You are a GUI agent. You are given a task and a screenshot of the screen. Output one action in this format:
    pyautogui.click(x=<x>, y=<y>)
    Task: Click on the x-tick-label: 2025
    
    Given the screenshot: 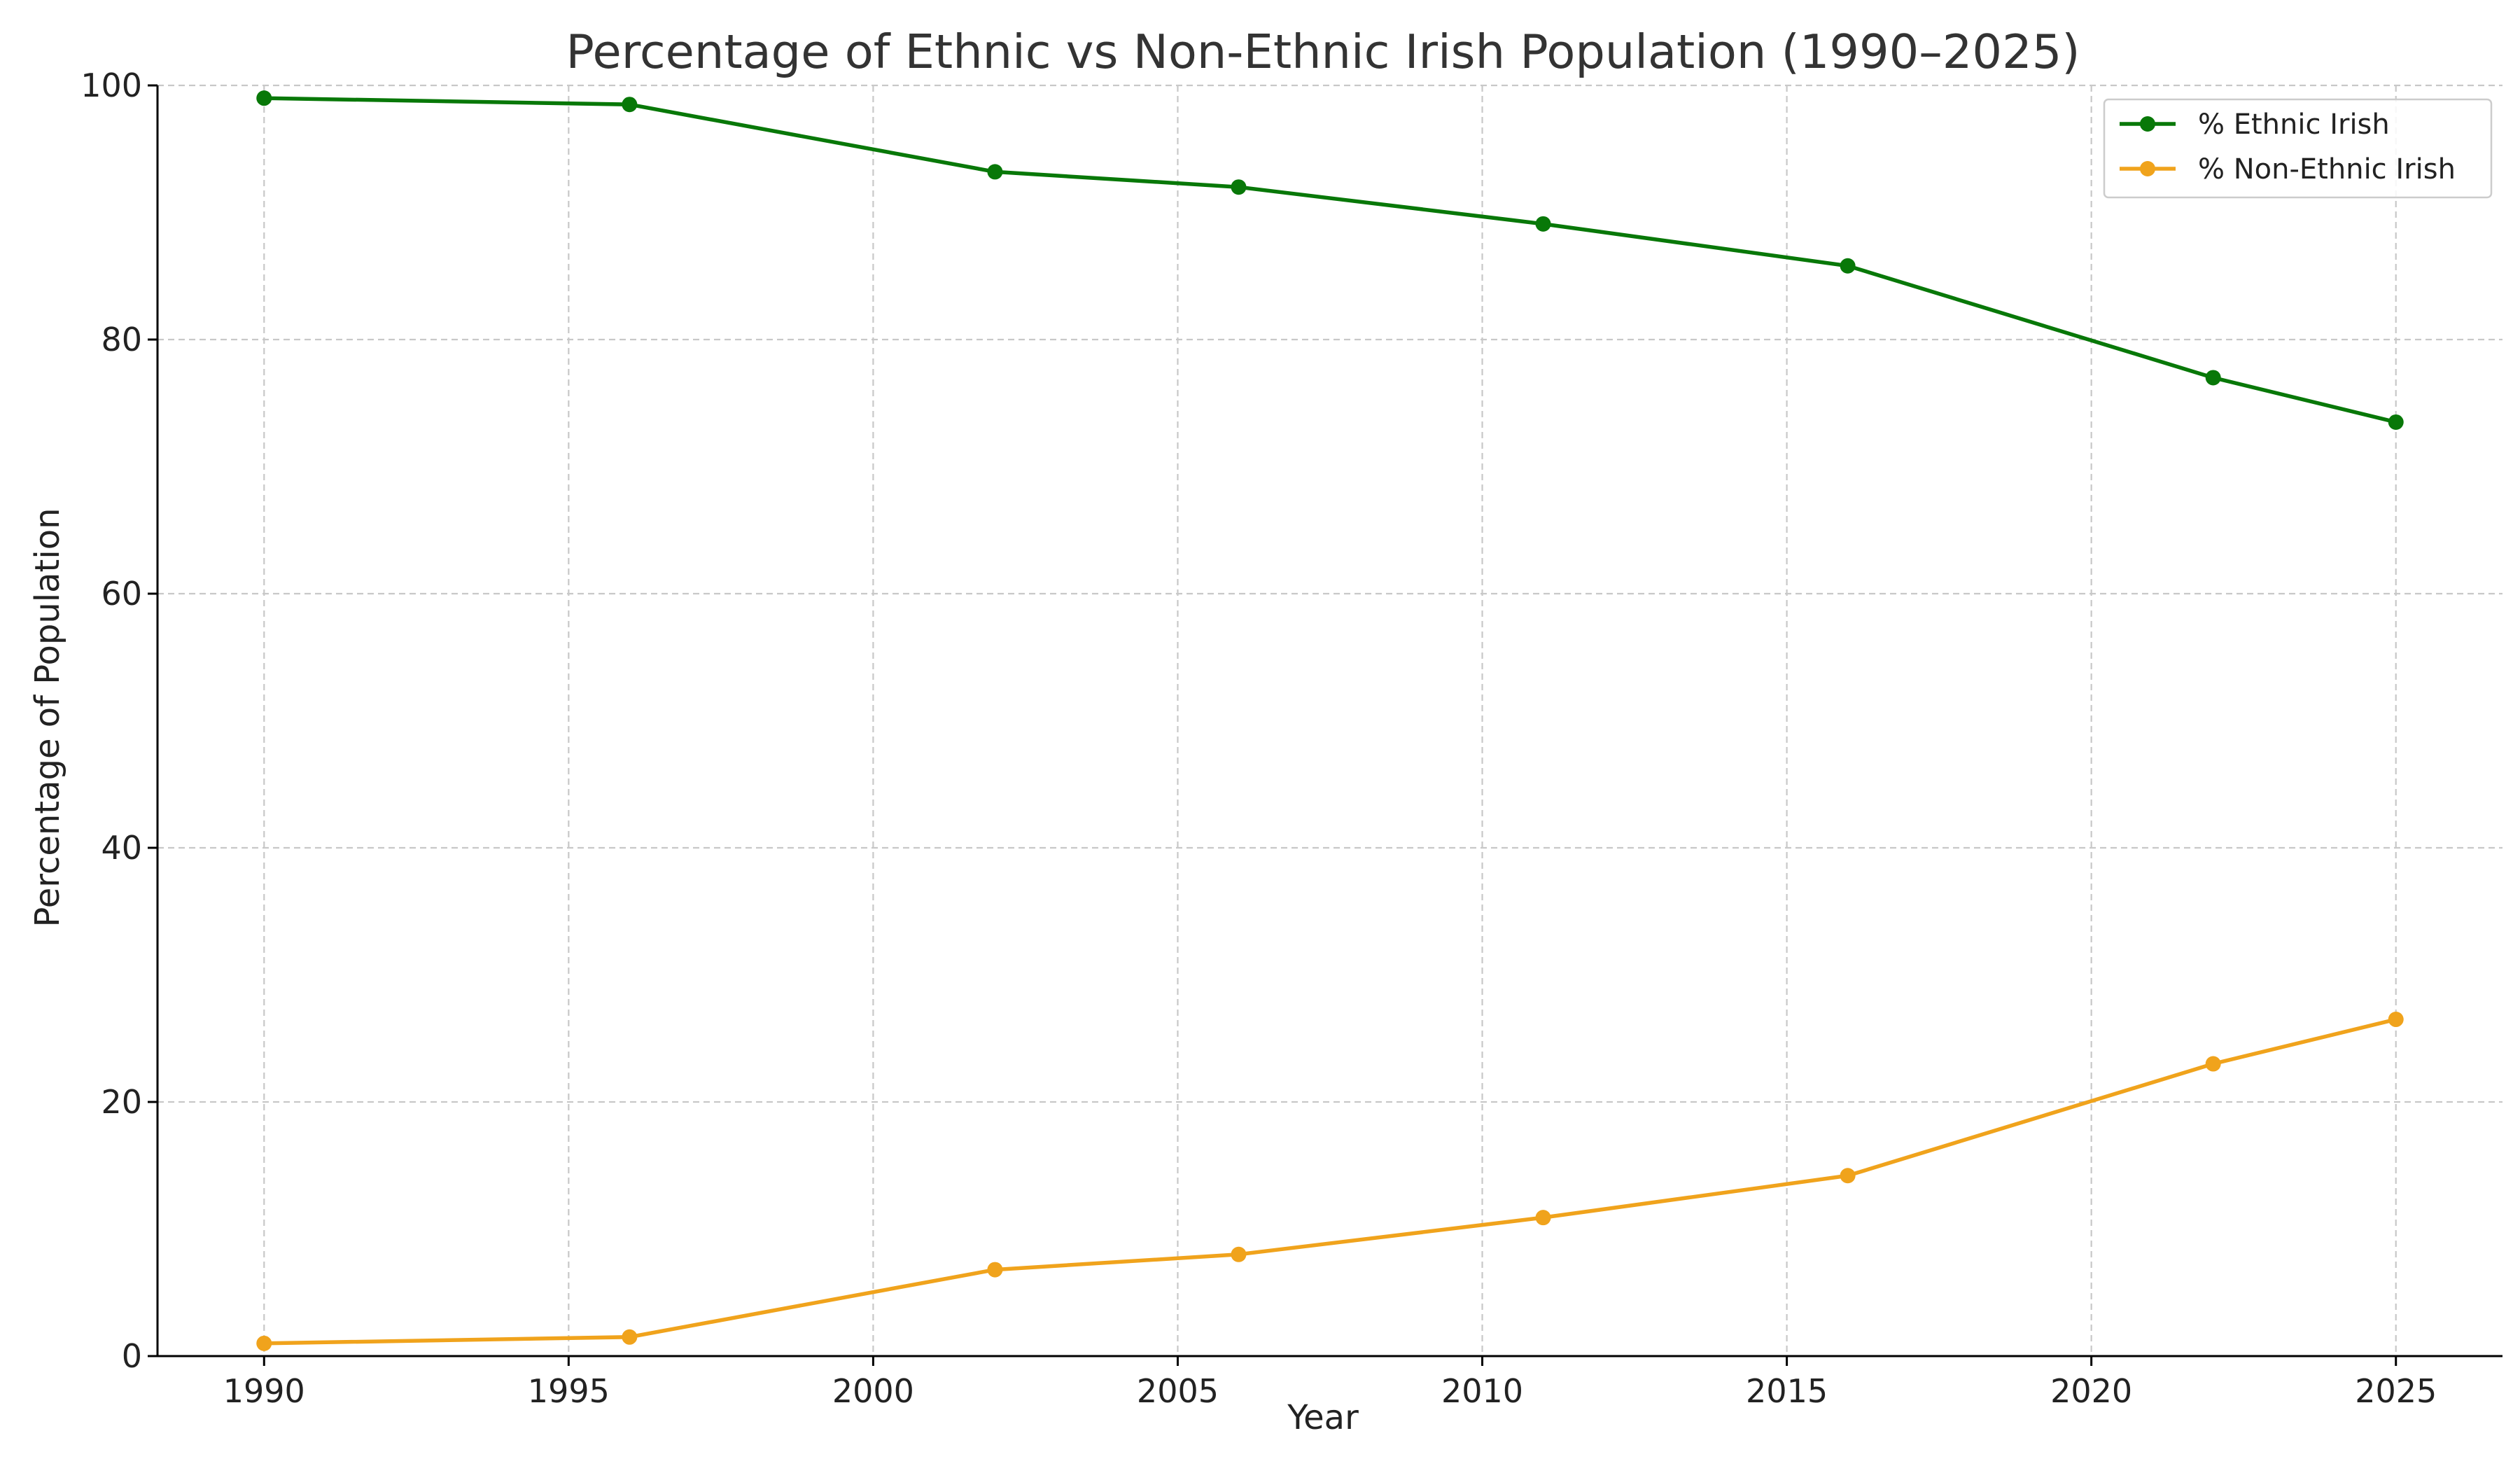 What is the action you would take?
    pyautogui.click(x=2396, y=1391)
    